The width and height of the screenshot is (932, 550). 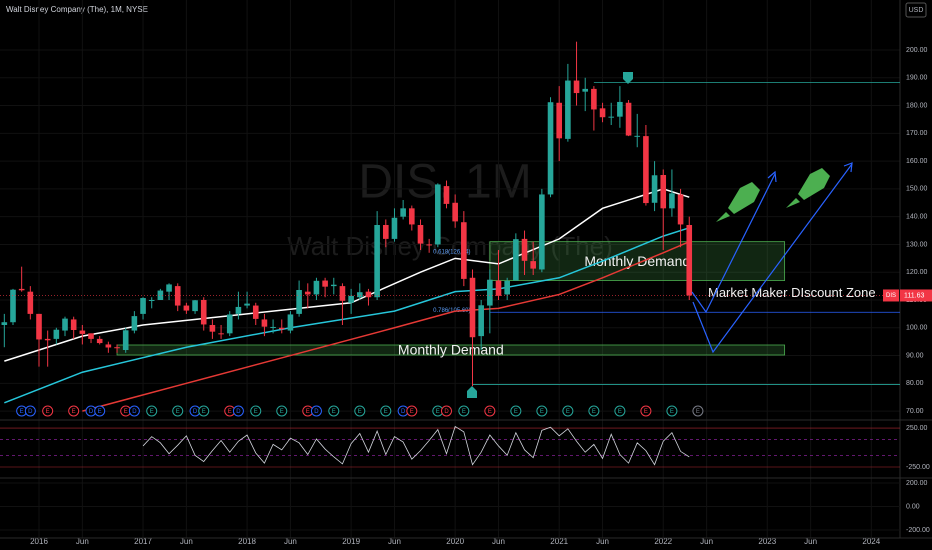 What do you see at coordinates (773, 195) in the screenshot?
I see `rockets` at bounding box center [773, 195].